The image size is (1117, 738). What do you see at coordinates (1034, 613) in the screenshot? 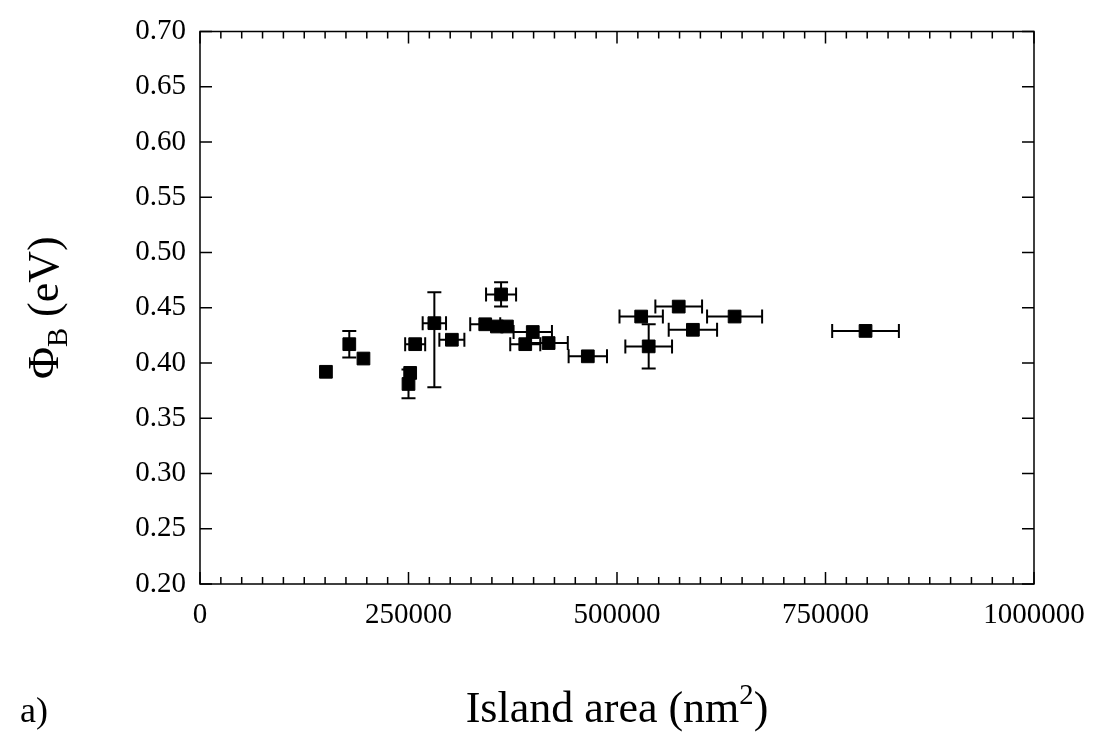
I see `x-tick-label: 1000000` at bounding box center [1034, 613].